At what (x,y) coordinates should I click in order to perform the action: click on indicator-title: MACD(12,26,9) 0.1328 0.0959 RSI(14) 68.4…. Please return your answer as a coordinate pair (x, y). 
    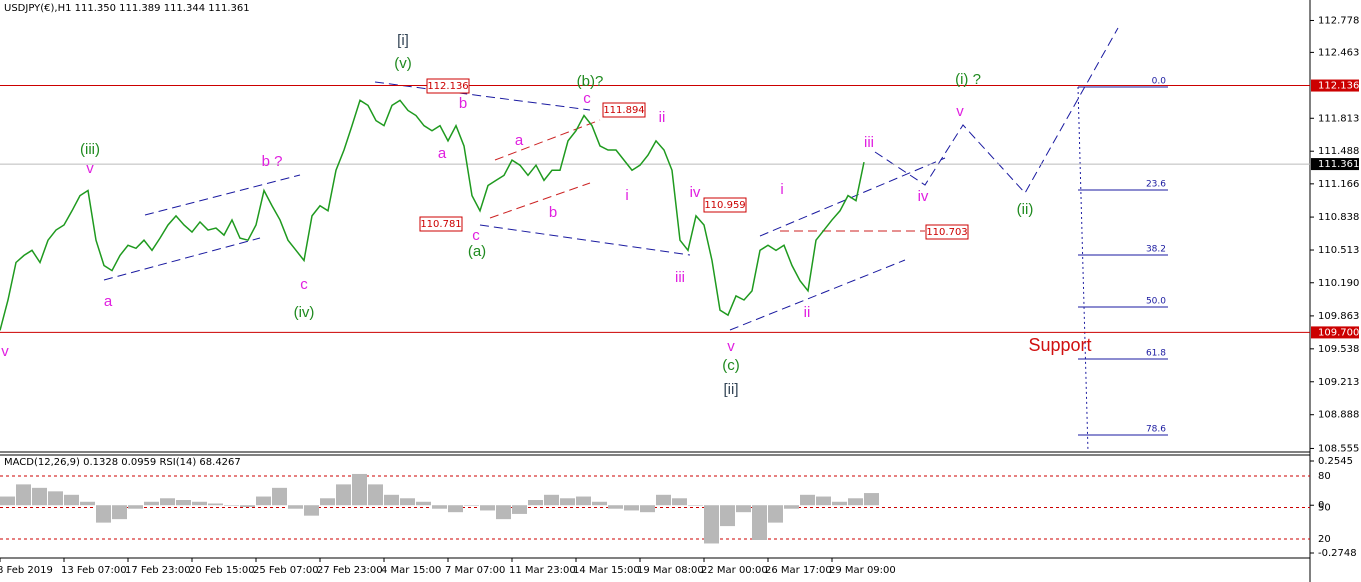
    Looking at the image, I should click on (122, 462).